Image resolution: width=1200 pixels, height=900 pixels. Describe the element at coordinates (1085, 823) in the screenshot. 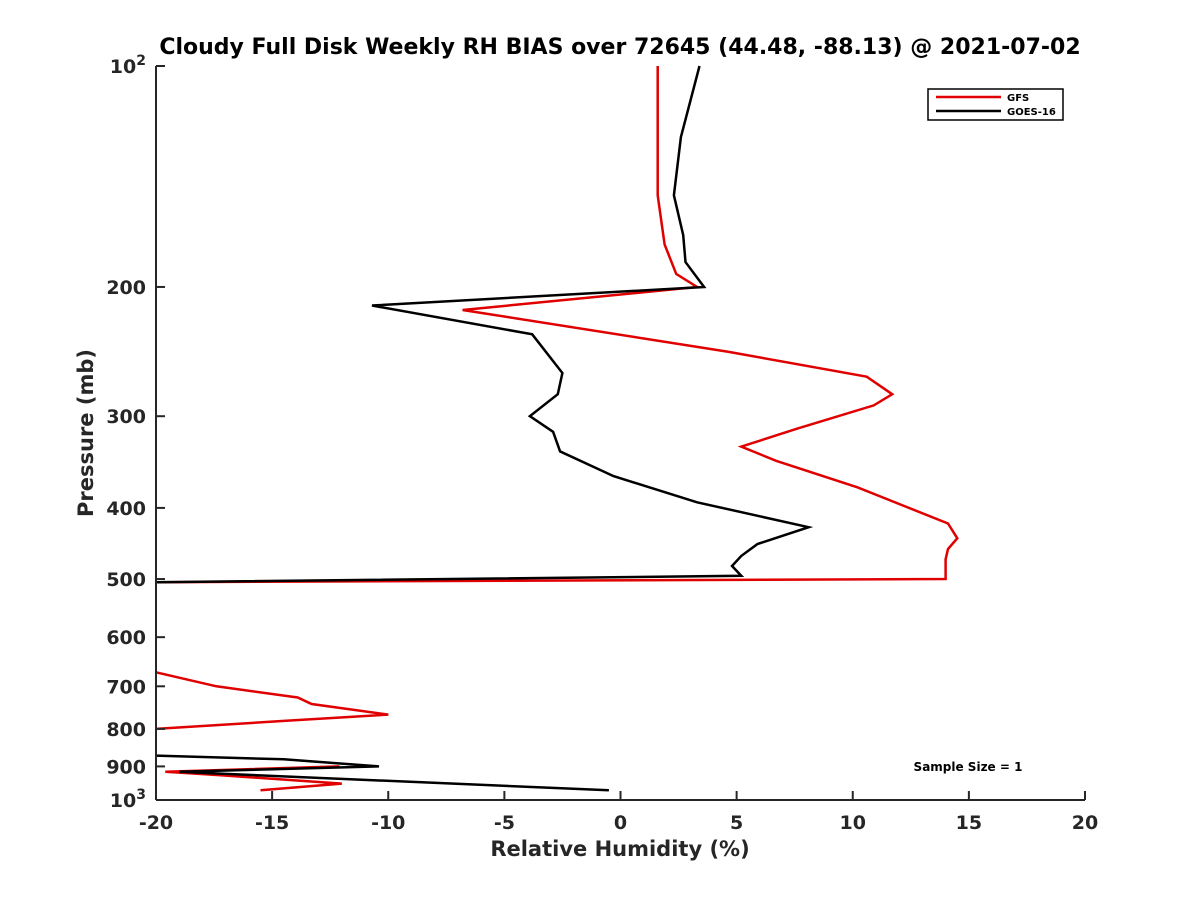

I see `x-tick-label: 20` at that location.